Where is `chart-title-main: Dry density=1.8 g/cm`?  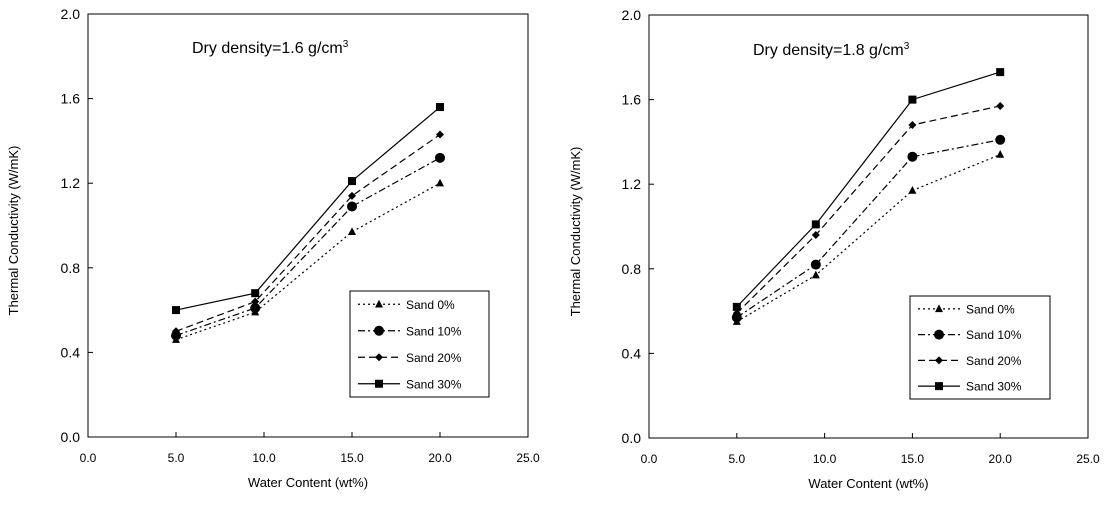 chart-title-main: Dry density=1.8 g/cm is located at coordinates (828, 50).